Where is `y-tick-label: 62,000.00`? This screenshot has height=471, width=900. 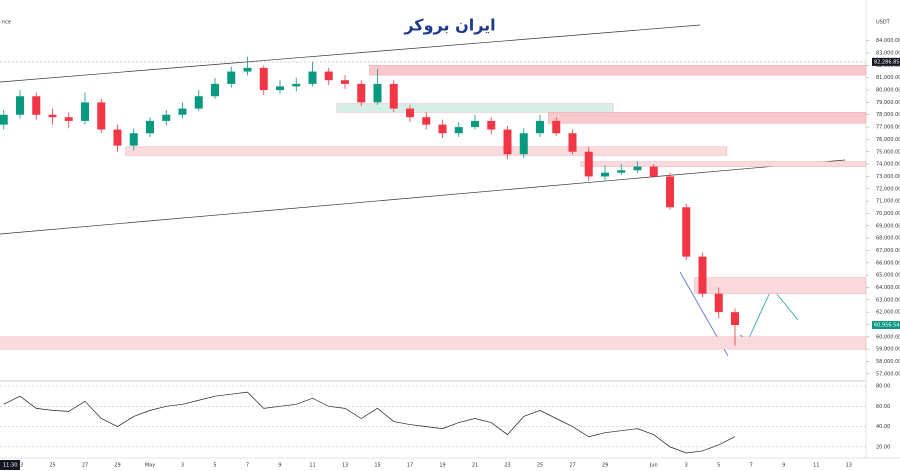
y-tick-label: 62,000.00 is located at coordinates (888, 313).